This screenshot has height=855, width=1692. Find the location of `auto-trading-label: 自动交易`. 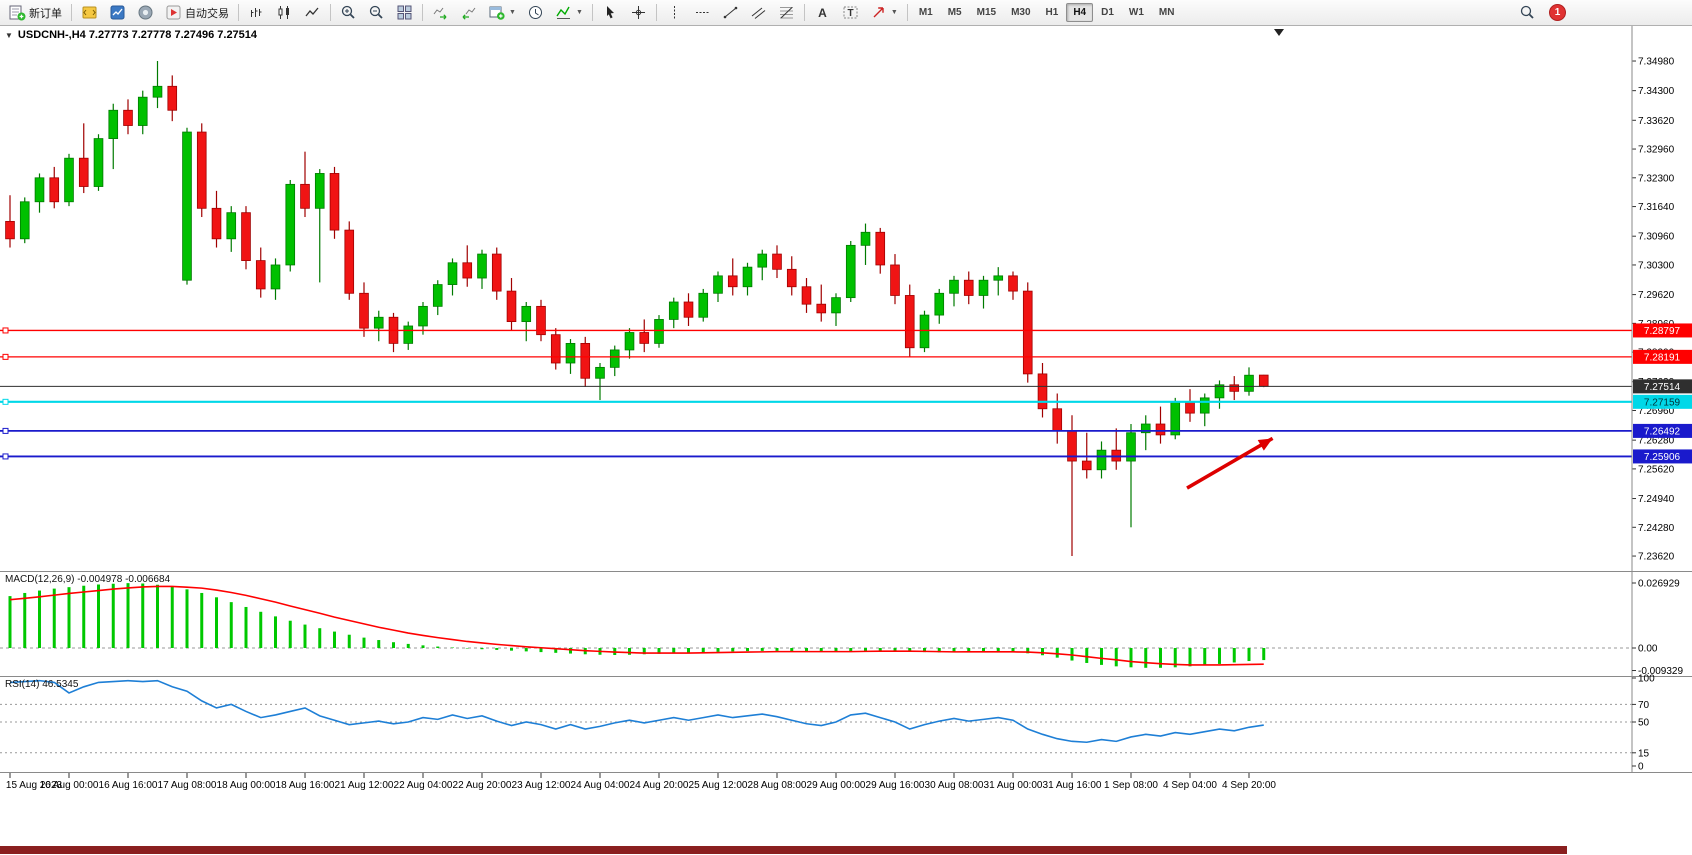

auto-trading-label: 自动交易 is located at coordinates (207, 13).